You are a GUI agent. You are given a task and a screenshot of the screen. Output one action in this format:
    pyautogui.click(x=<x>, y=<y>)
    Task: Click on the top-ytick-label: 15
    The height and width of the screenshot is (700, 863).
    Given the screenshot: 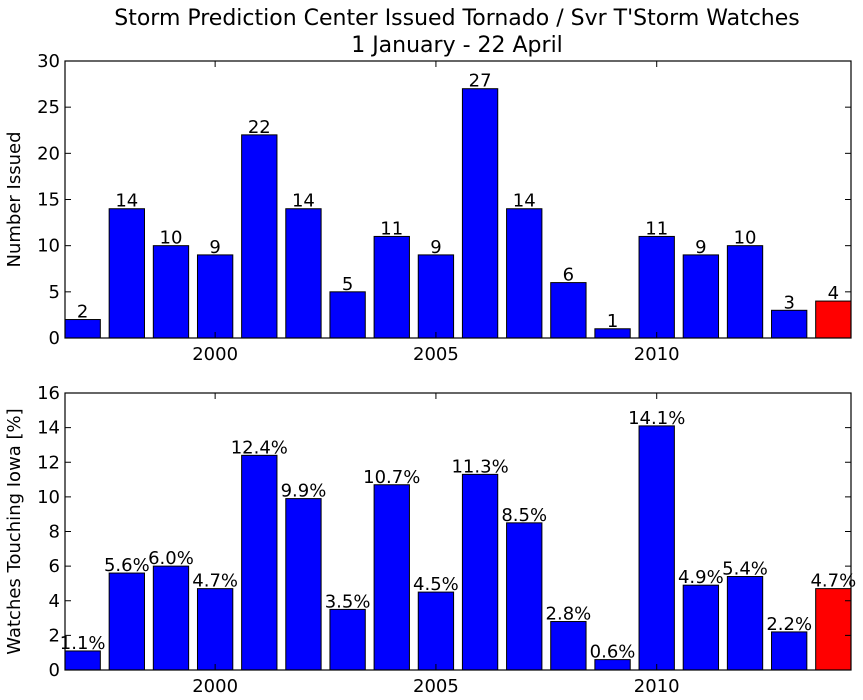 What is the action you would take?
    pyautogui.click(x=48, y=200)
    